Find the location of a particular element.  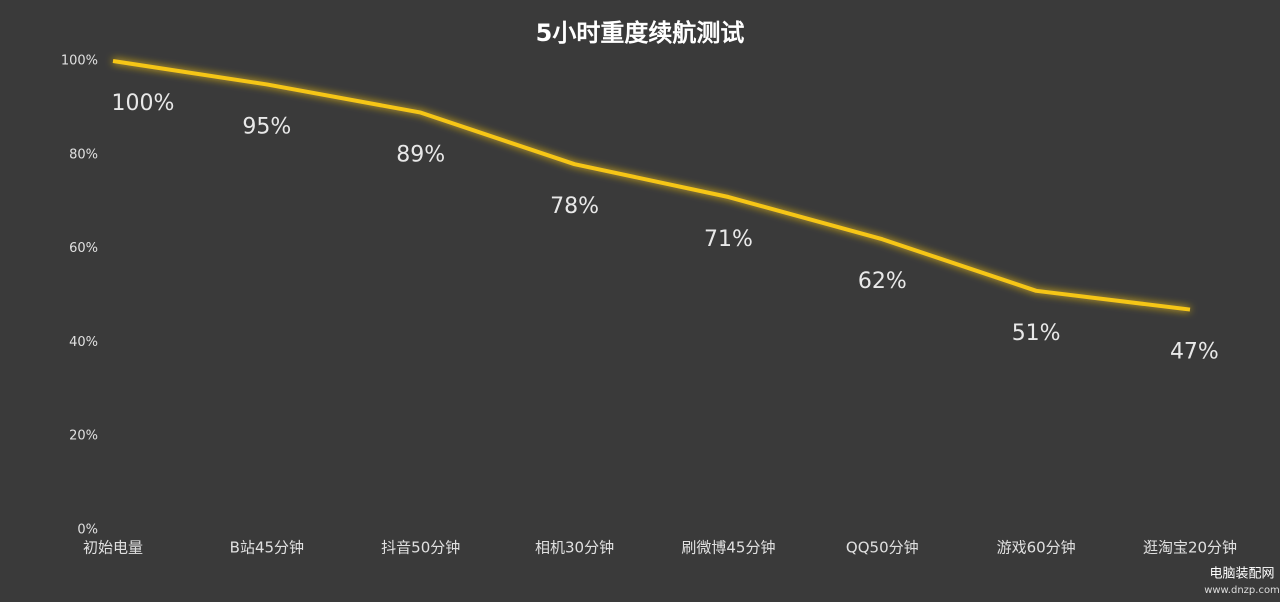

y-tick-label: 40% is located at coordinates (83, 342).